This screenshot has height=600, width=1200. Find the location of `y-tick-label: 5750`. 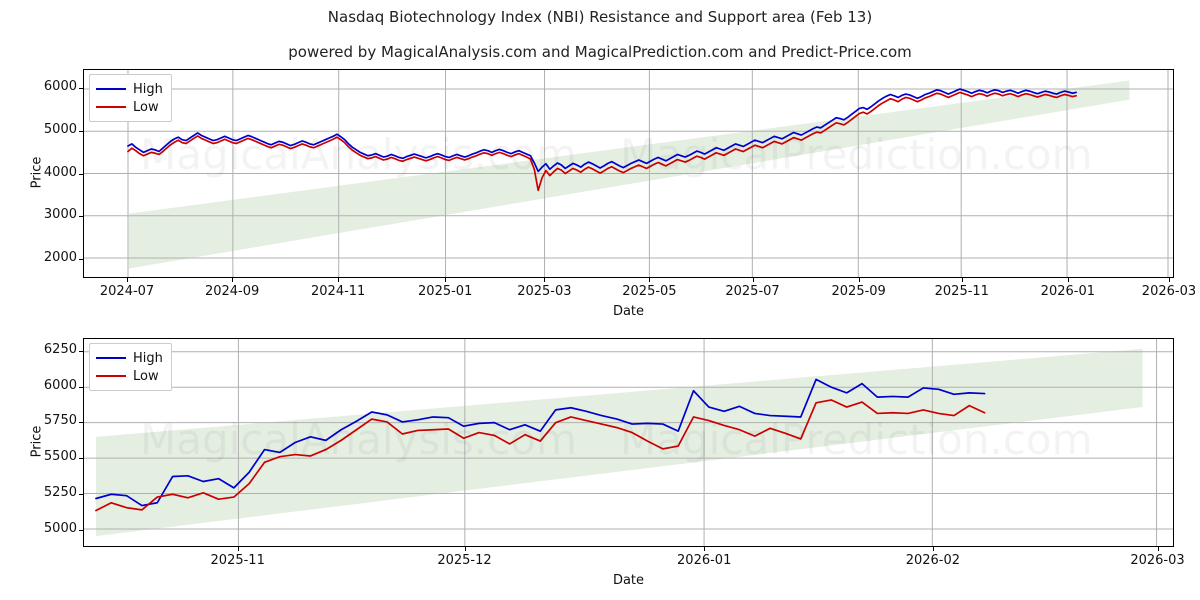

y-tick-label: 5750 is located at coordinates (60, 421).